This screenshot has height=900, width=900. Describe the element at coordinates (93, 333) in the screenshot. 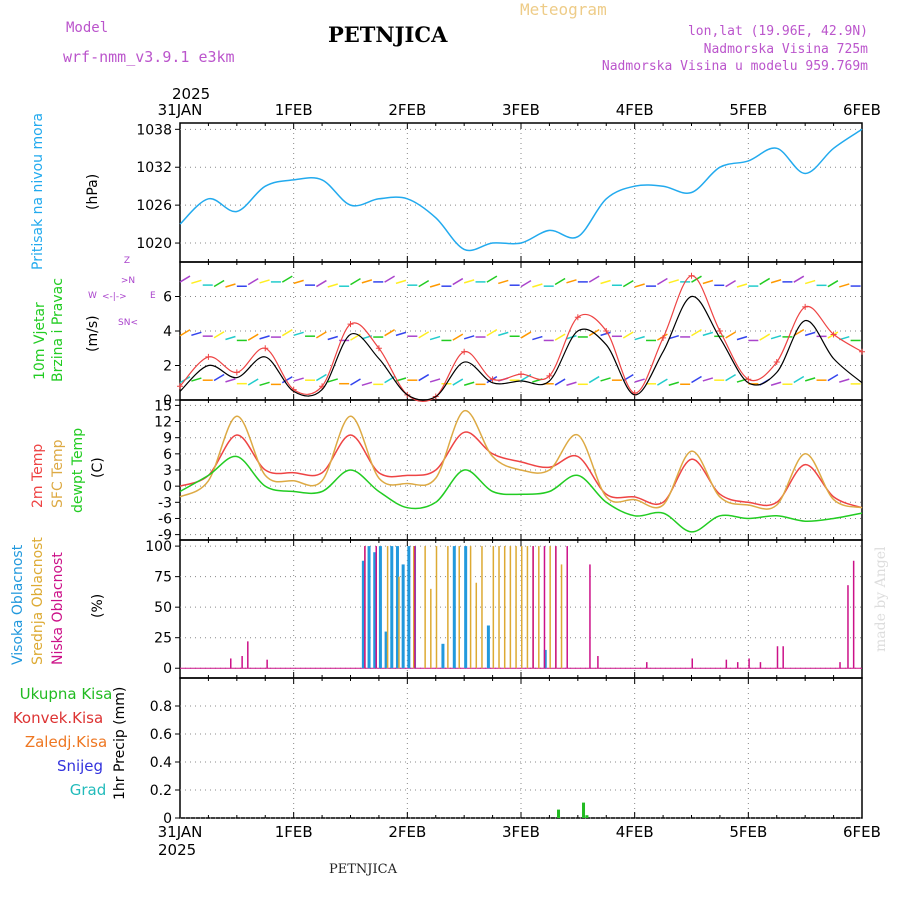

I see `wind-unit: (m/s)` at that location.